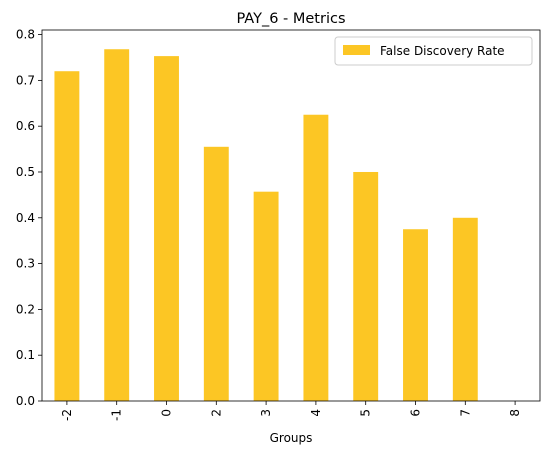  I want to click on x-tick-label: 3, so click(266, 413).